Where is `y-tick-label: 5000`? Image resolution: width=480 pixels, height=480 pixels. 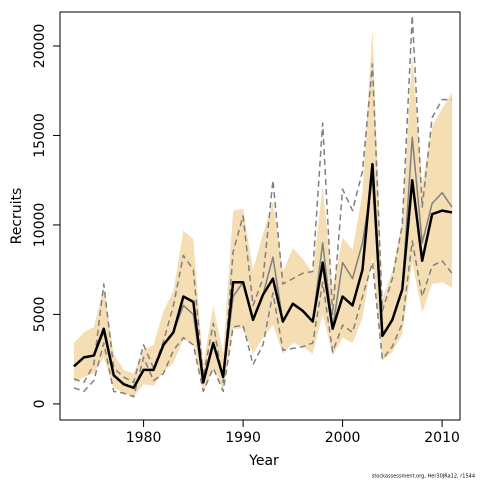
y-tick-label: 5000 is located at coordinates (40, 315).